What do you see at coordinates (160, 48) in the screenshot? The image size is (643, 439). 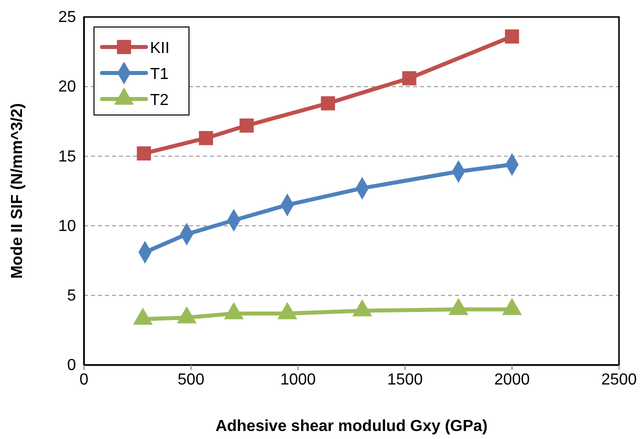 I see `legend-label: KII` at bounding box center [160, 48].